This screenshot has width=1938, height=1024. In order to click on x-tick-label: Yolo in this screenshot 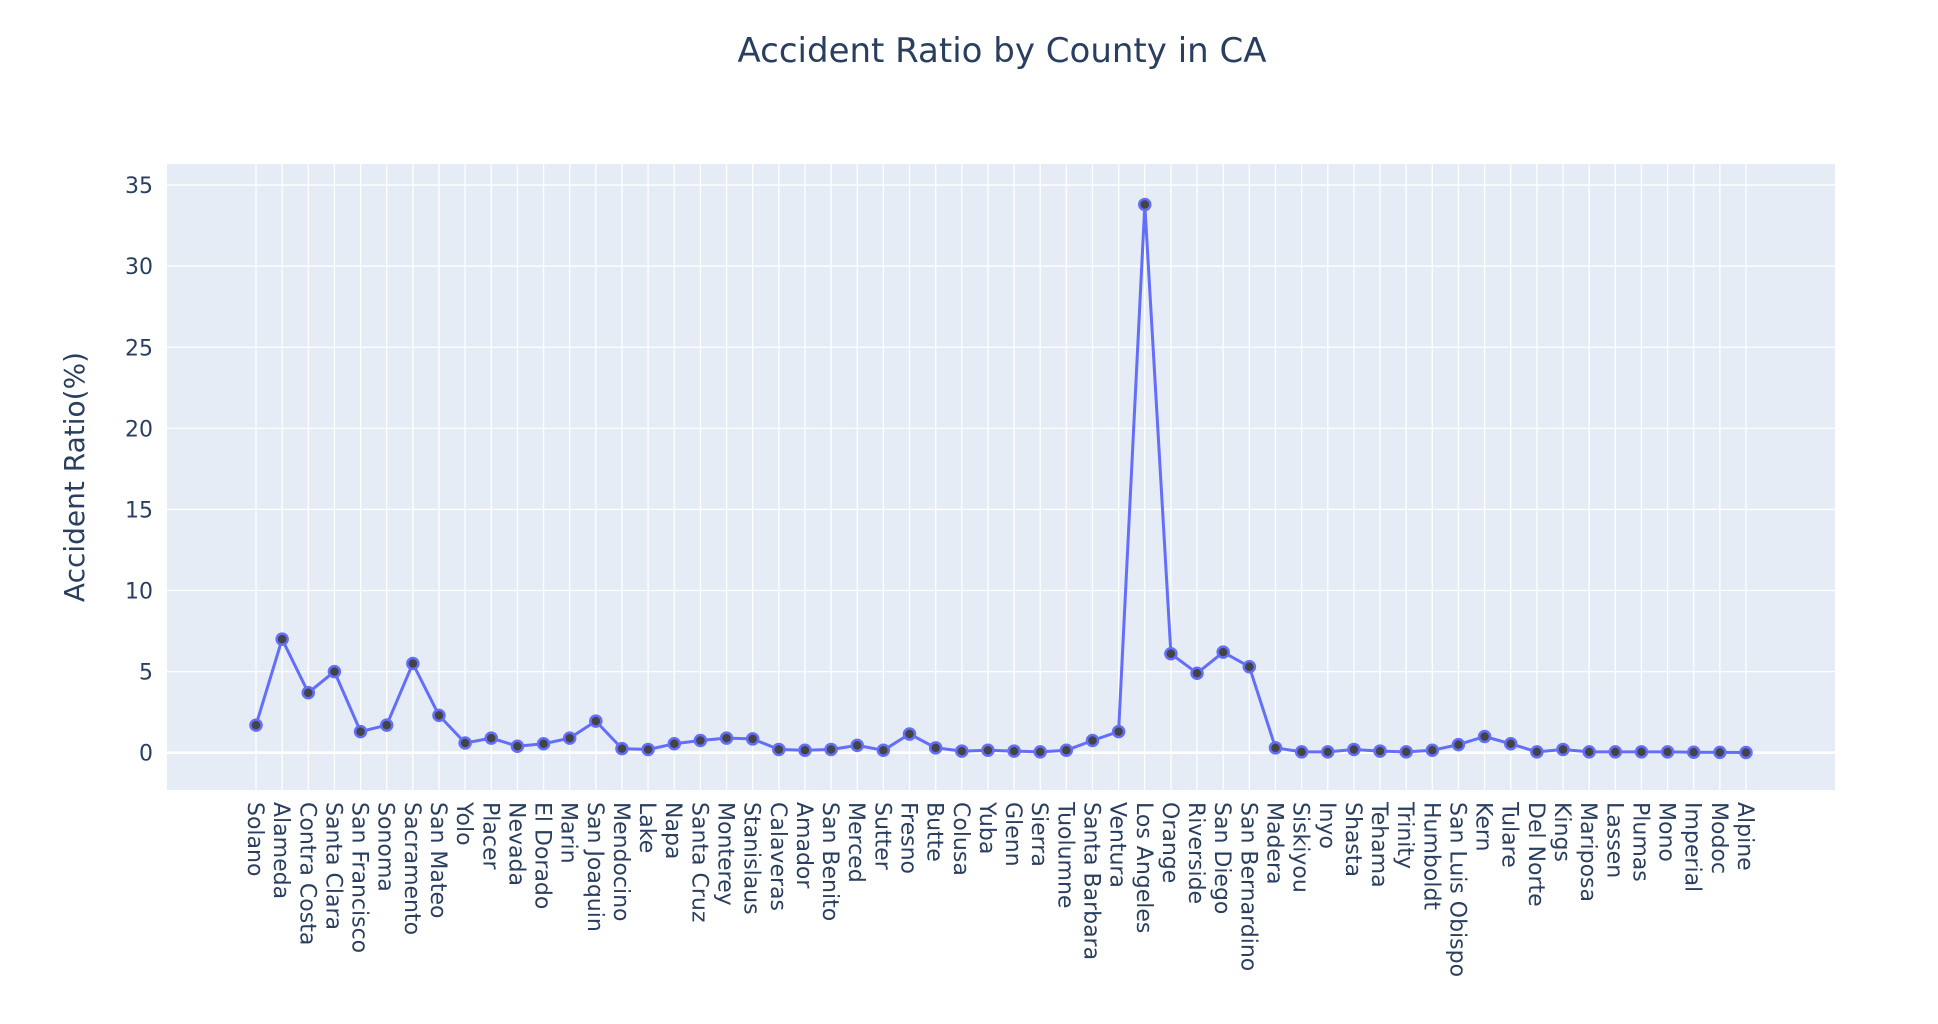, I will do `click(463, 823)`.